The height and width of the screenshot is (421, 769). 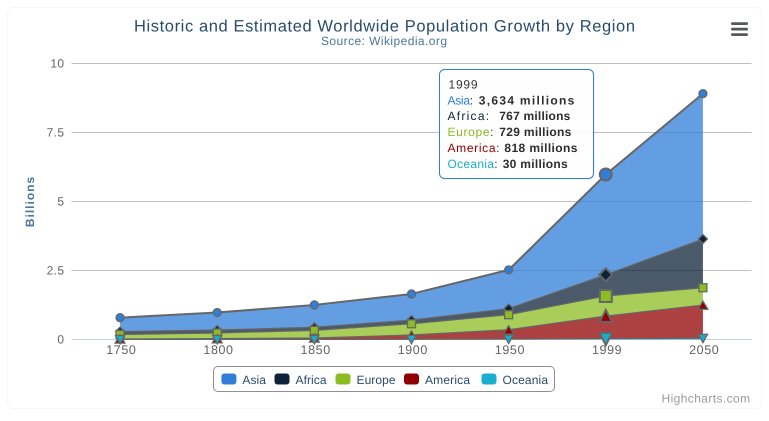 I want to click on svg-text: Asia:, so click(x=461, y=100).